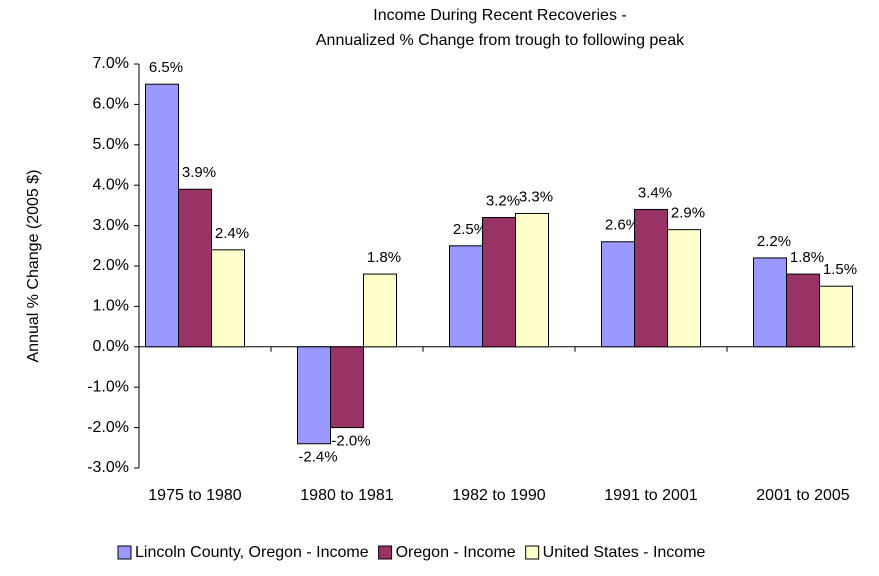  Describe the element at coordinates (111, 184) in the screenshot. I see `y-tick-label: 4.0%` at that location.